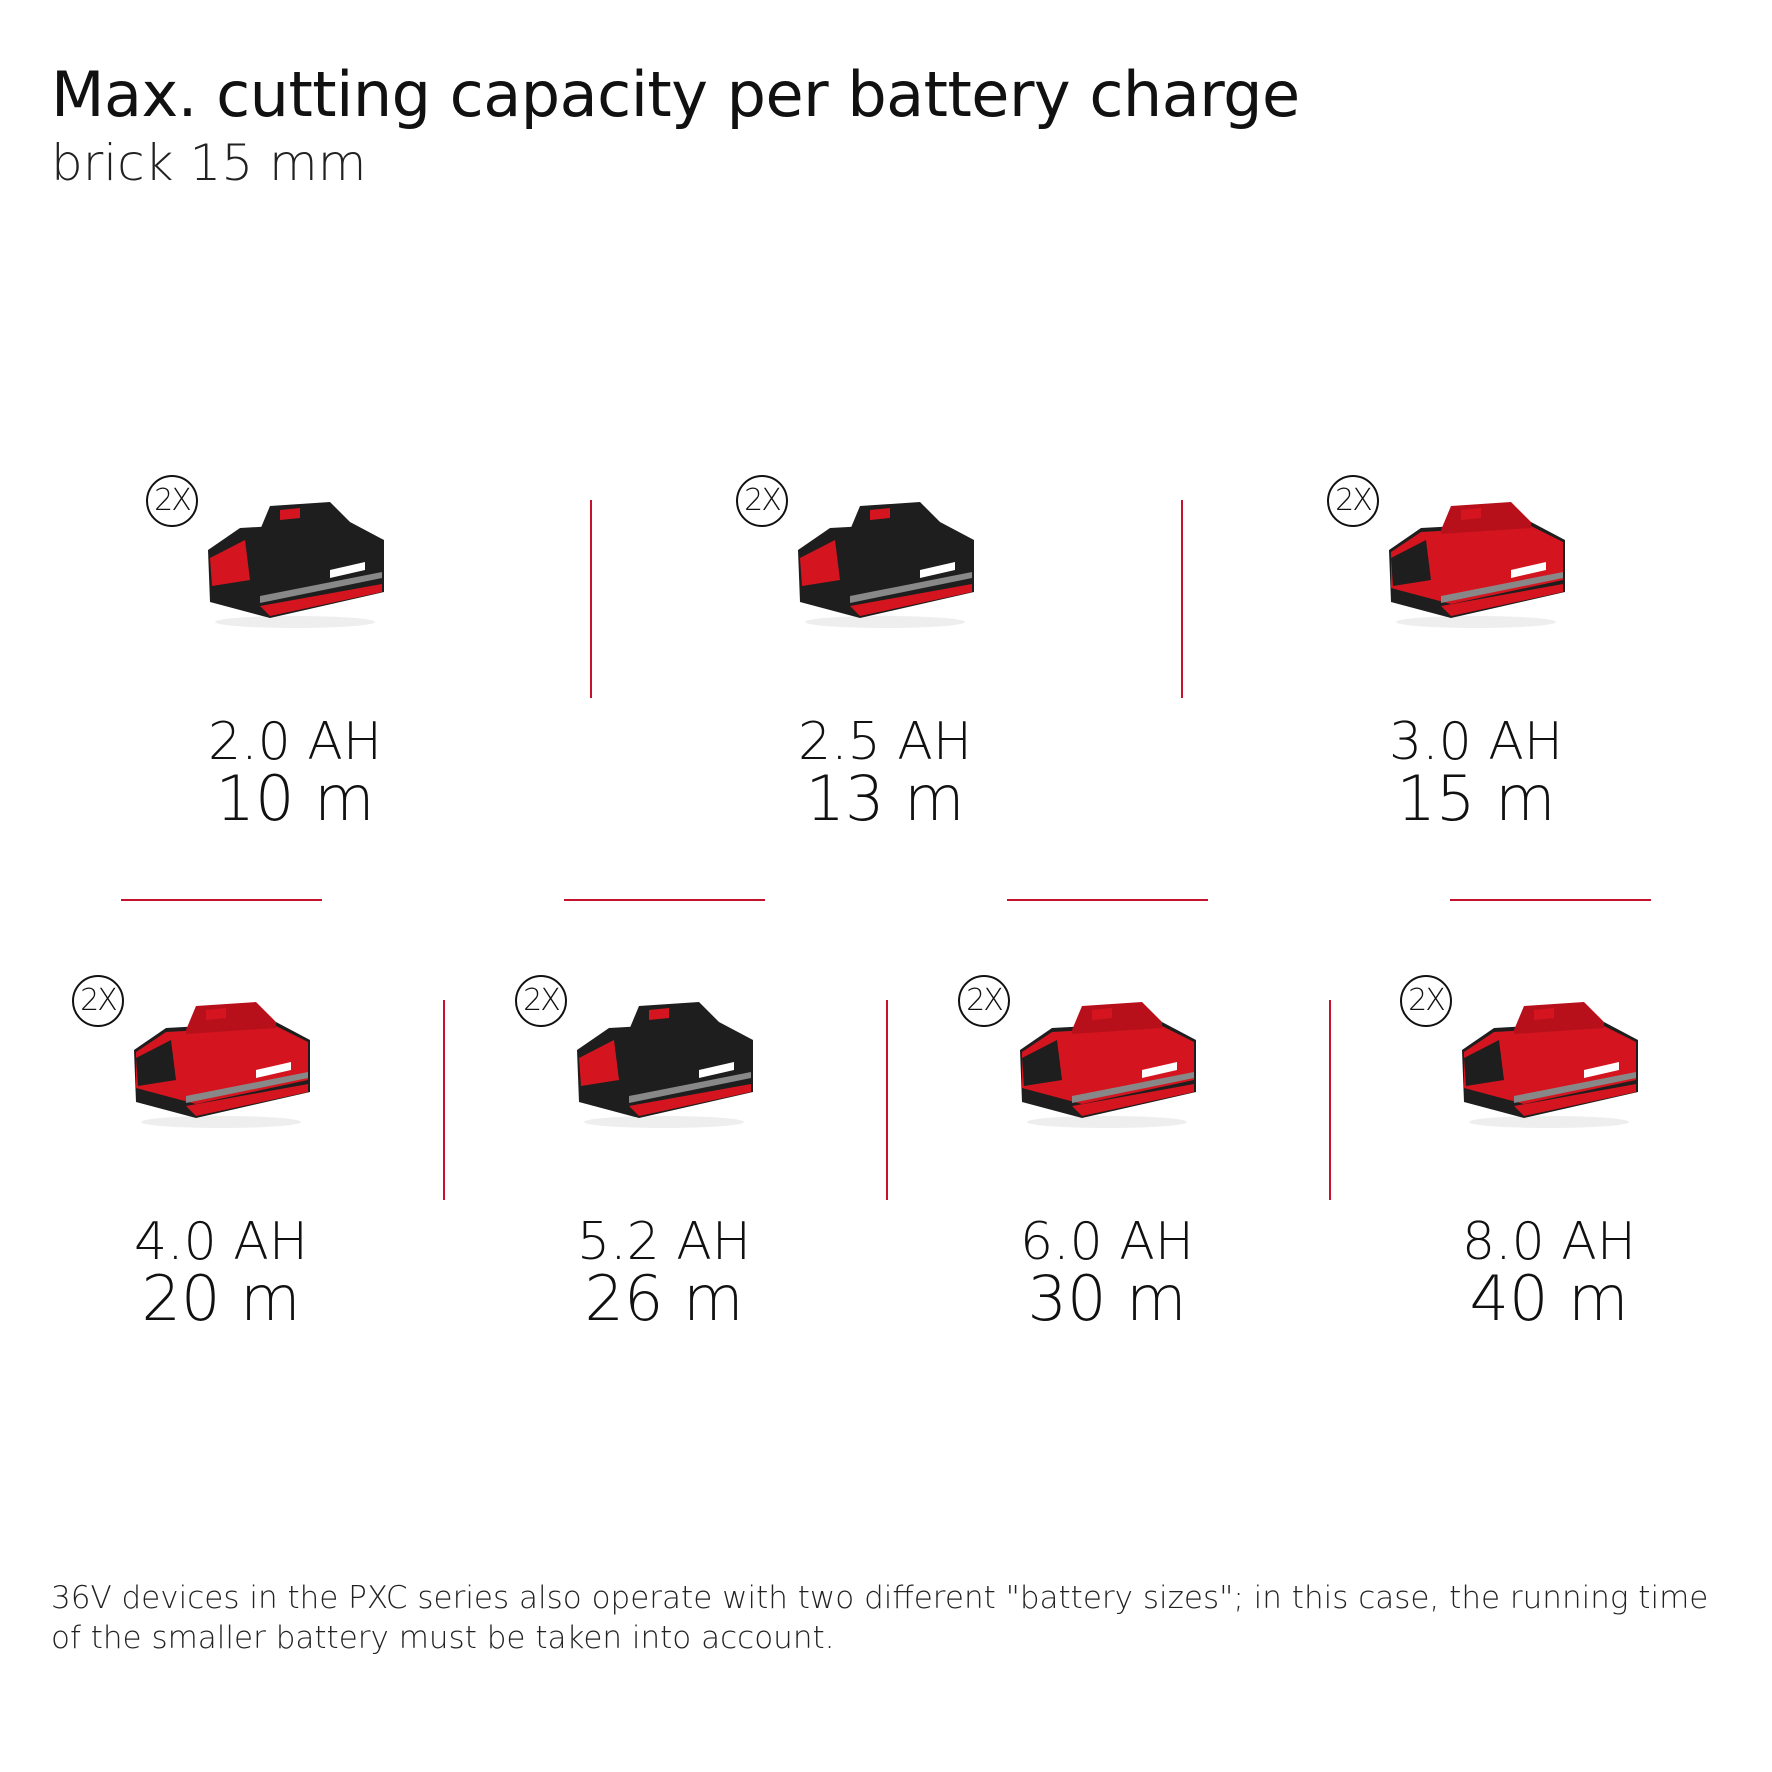 The width and height of the screenshot is (1772, 1772). Describe the element at coordinates (295, 798) in the screenshot. I see `cutting-length: 10 m` at that location.